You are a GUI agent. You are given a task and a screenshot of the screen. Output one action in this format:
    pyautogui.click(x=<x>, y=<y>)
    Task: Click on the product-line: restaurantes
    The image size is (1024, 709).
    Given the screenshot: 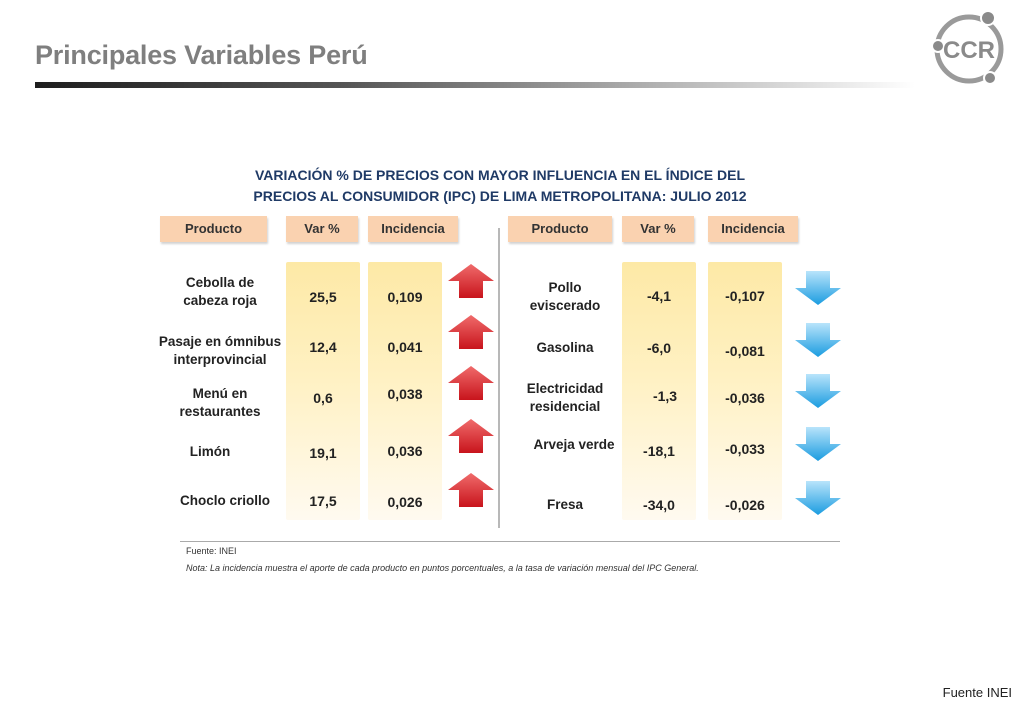 What is the action you would take?
    pyautogui.click(x=220, y=411)
    